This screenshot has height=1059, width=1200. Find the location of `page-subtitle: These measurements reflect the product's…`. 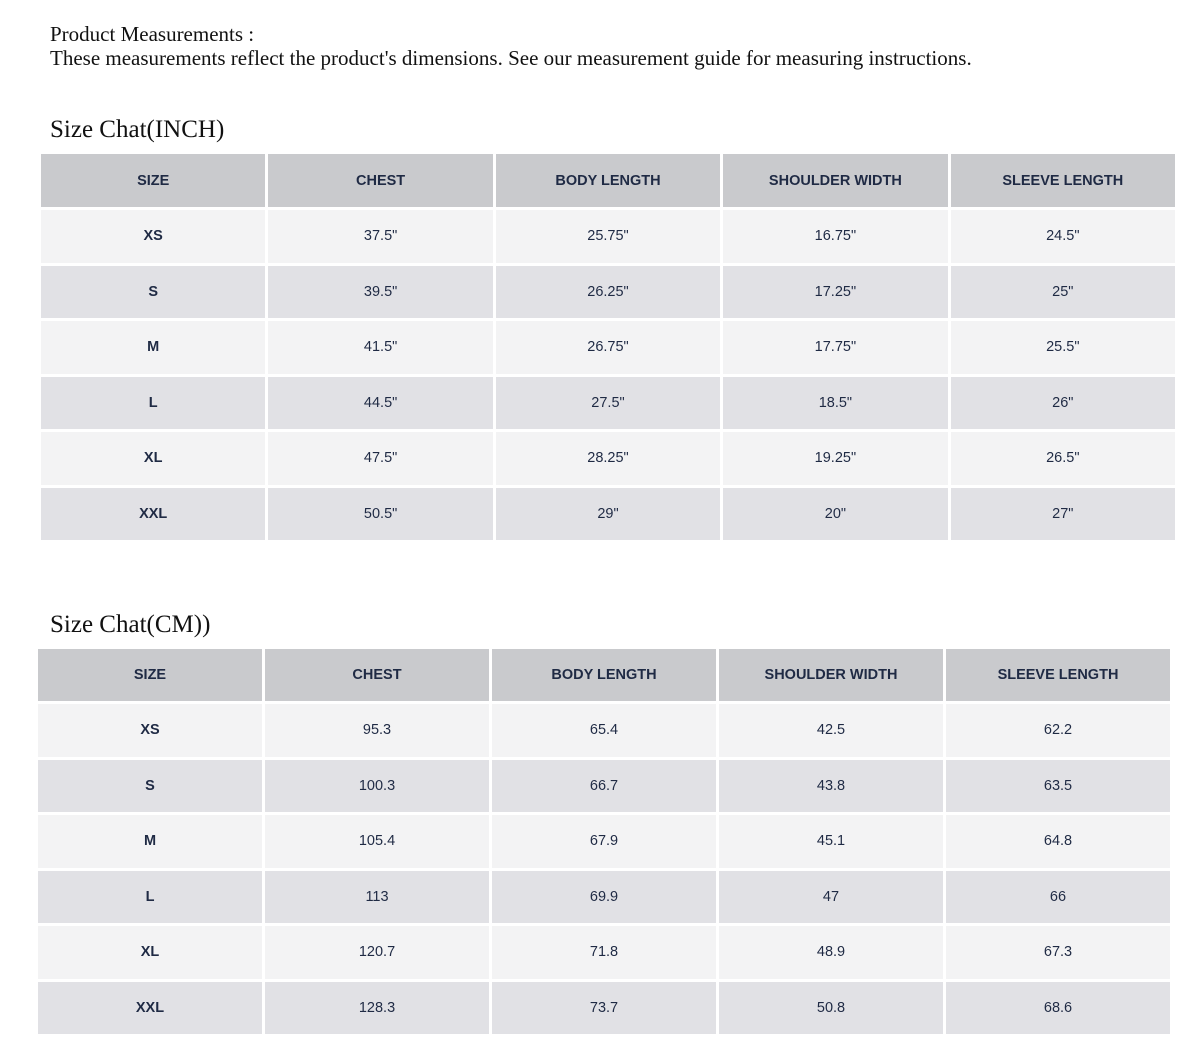

page-subtitle: These measurements reflect the product's… is located at coordinates (511, 58).